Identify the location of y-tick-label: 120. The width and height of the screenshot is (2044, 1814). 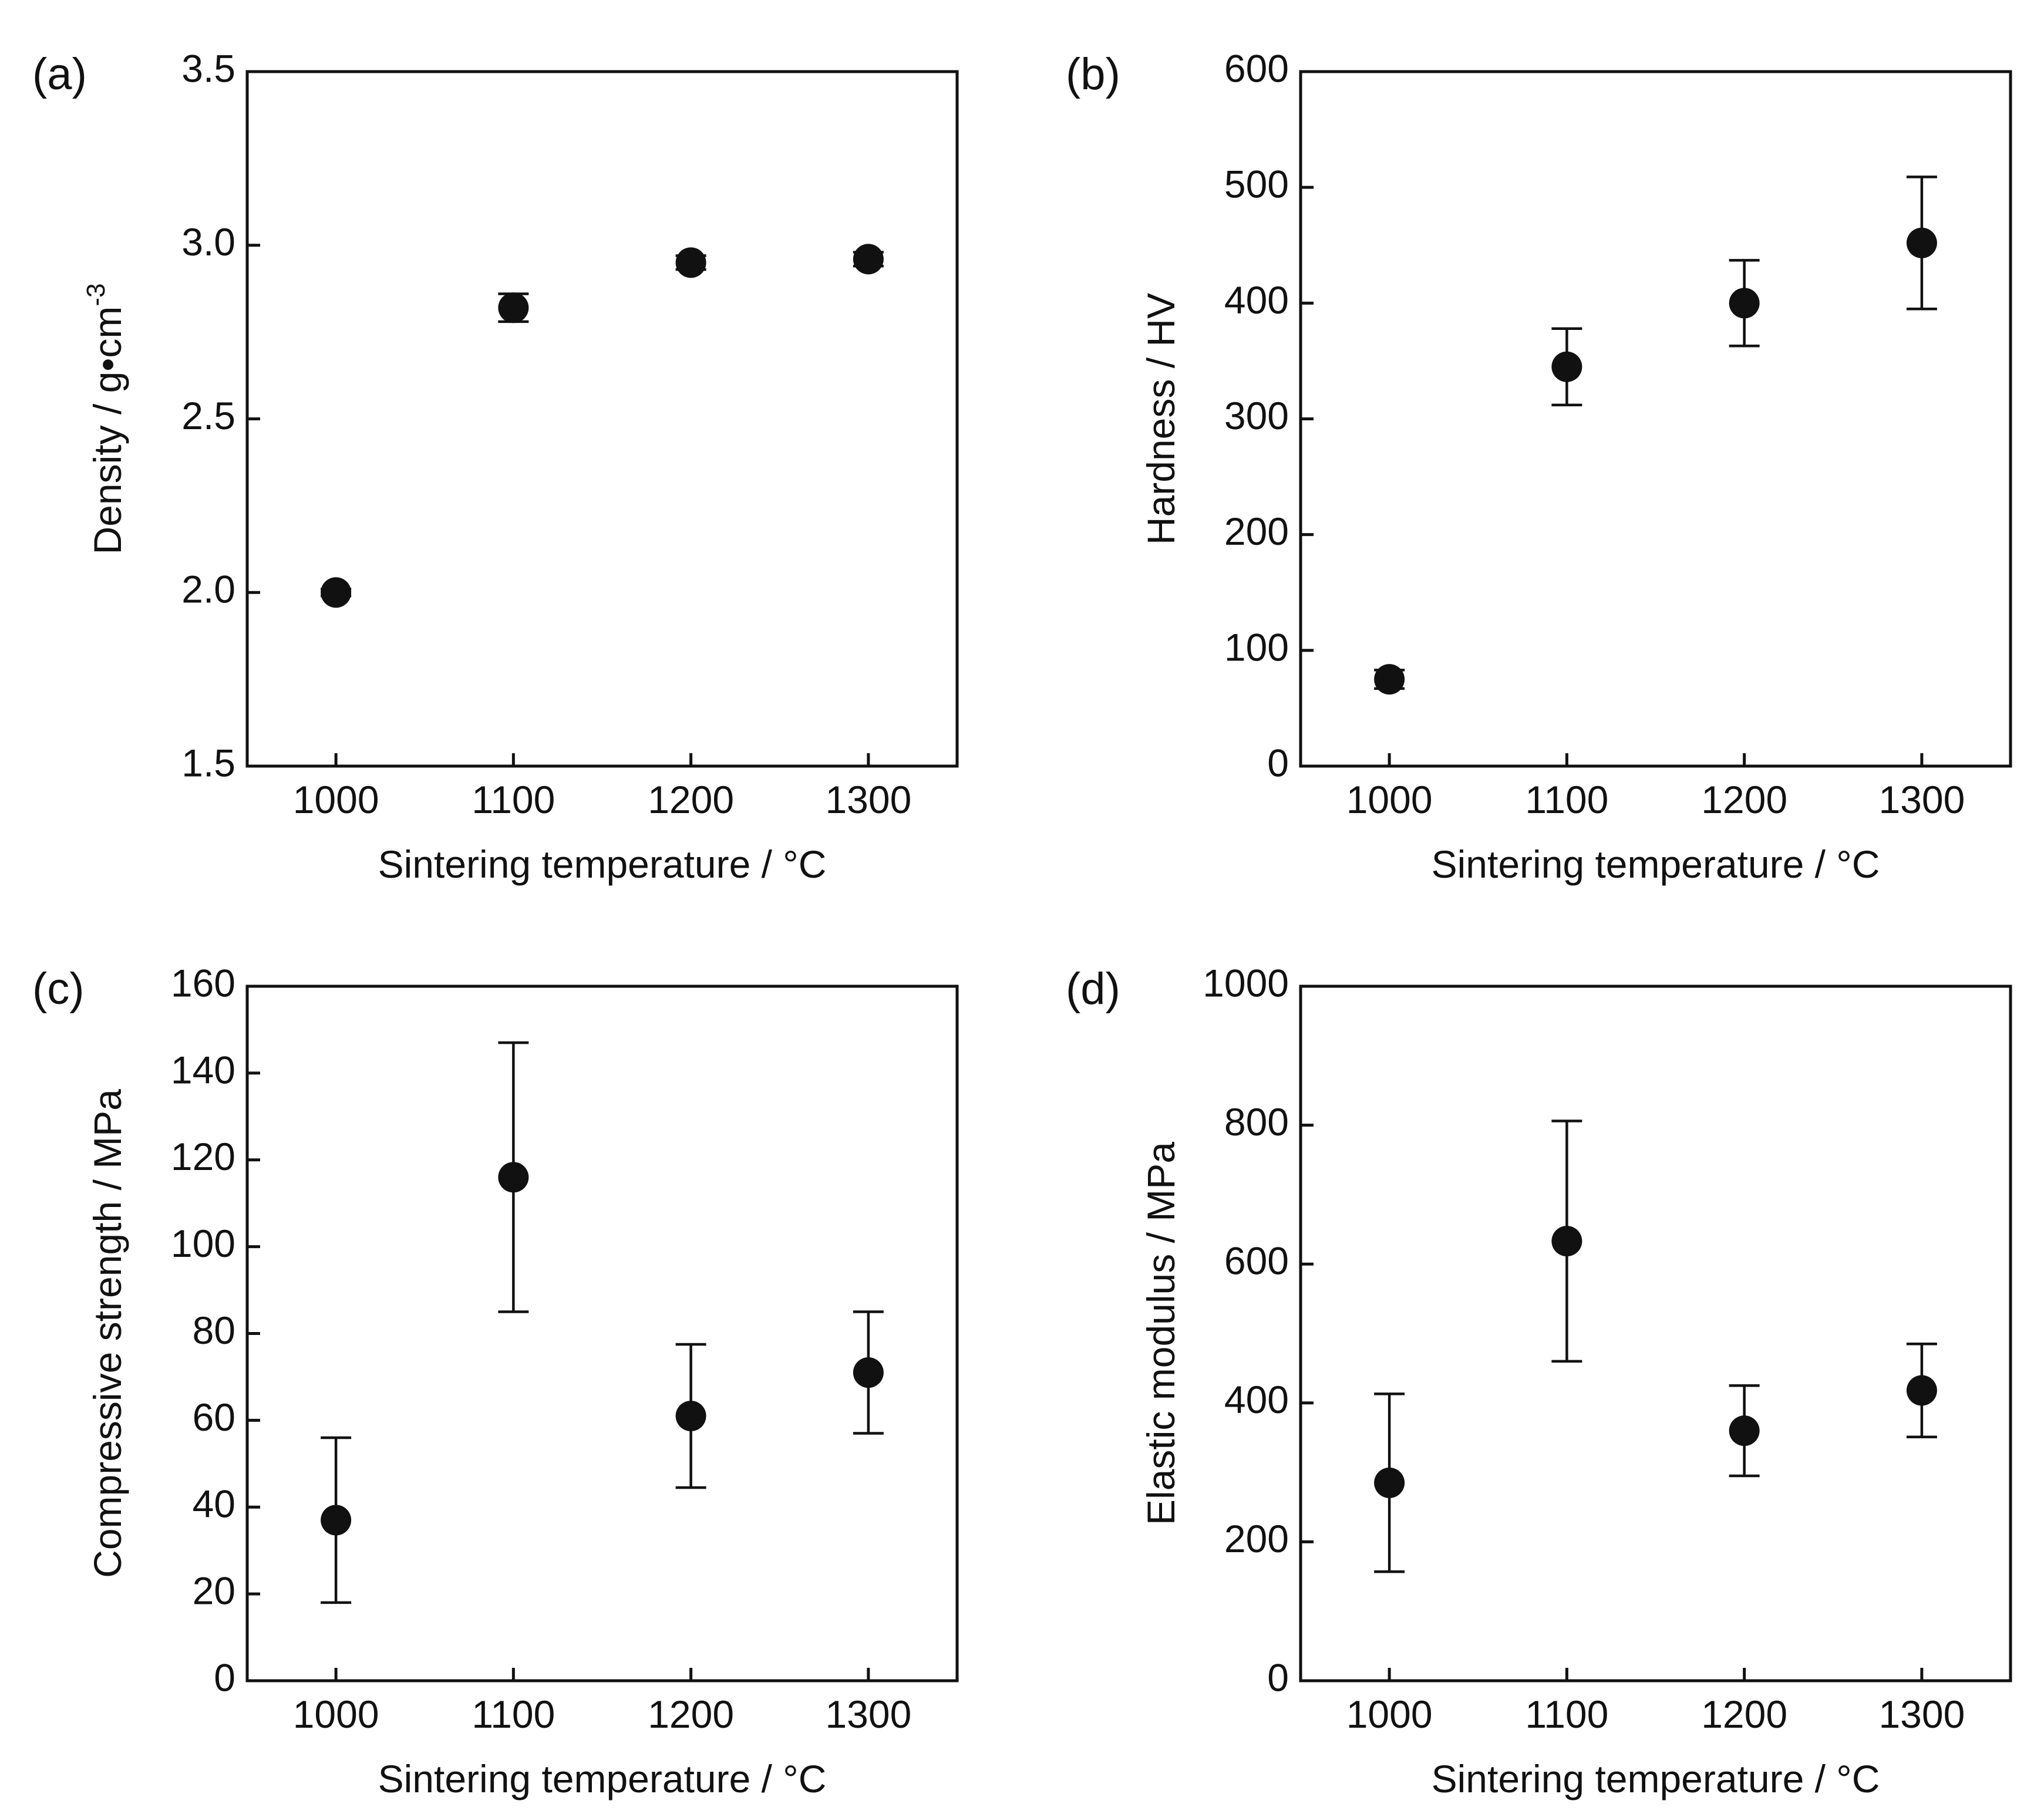
(203, 1156).